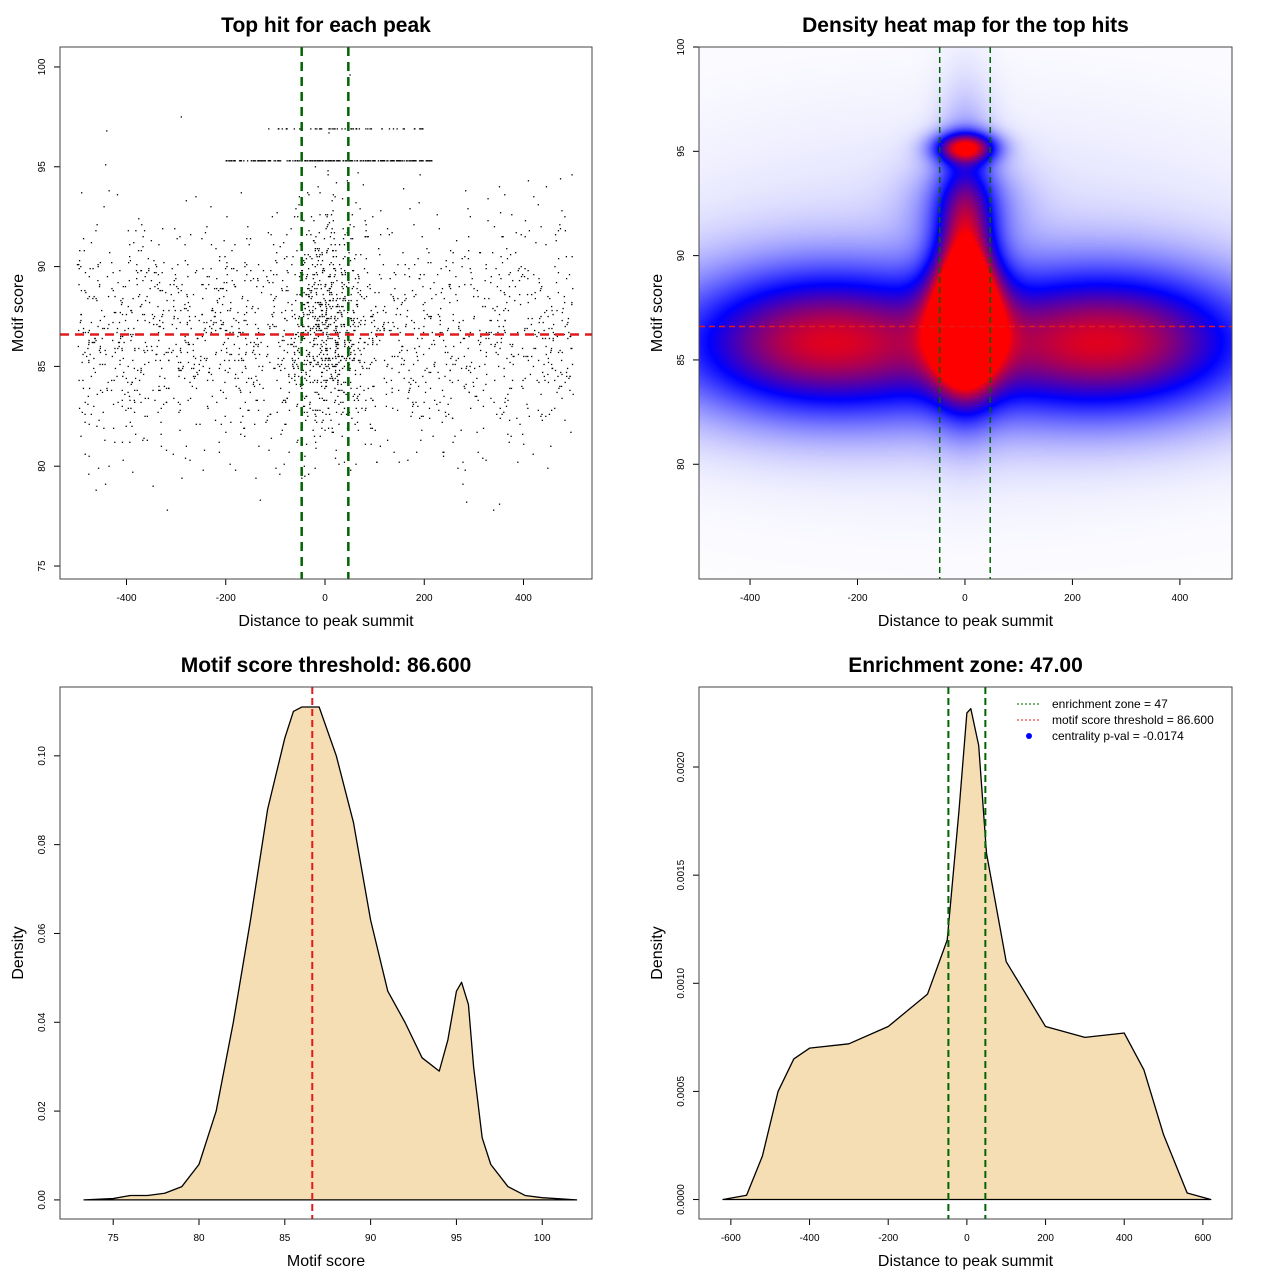  Describe the element at coordinates (965, 25) in the screenshot. I see `chart-title: Density heat map for the top hits` at that location.